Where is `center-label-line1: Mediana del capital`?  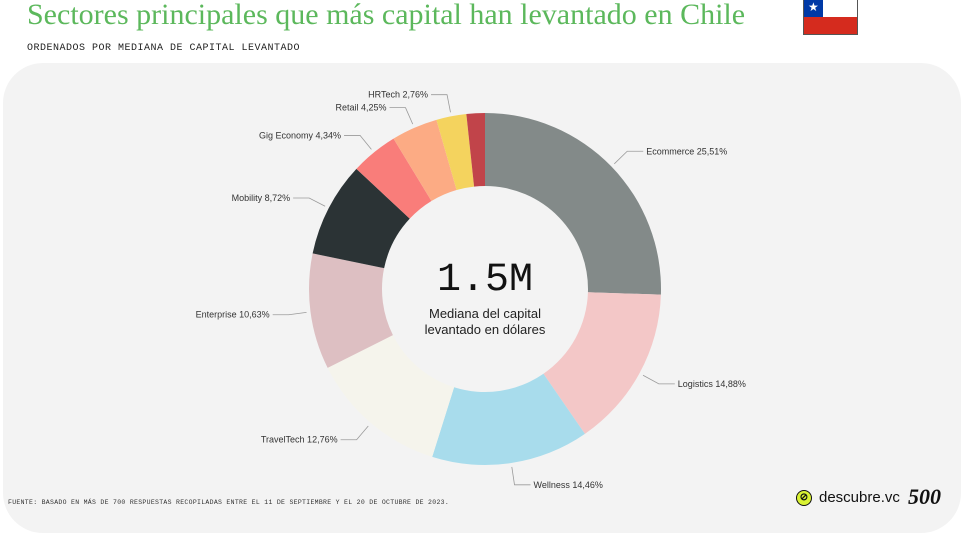 center-label-line1: Mediana del capital is located at coordinates (485, 313).